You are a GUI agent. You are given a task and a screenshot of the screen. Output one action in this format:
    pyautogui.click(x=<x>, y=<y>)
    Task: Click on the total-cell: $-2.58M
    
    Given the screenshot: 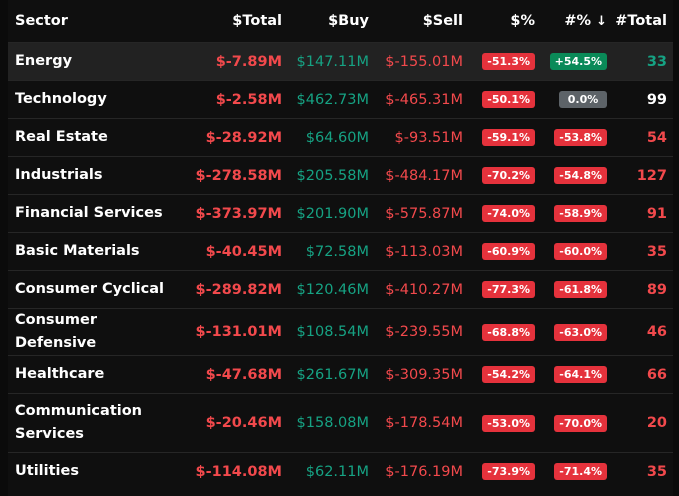 What is the action you would take?
    pyautogui.click(x=233, y=99)
    